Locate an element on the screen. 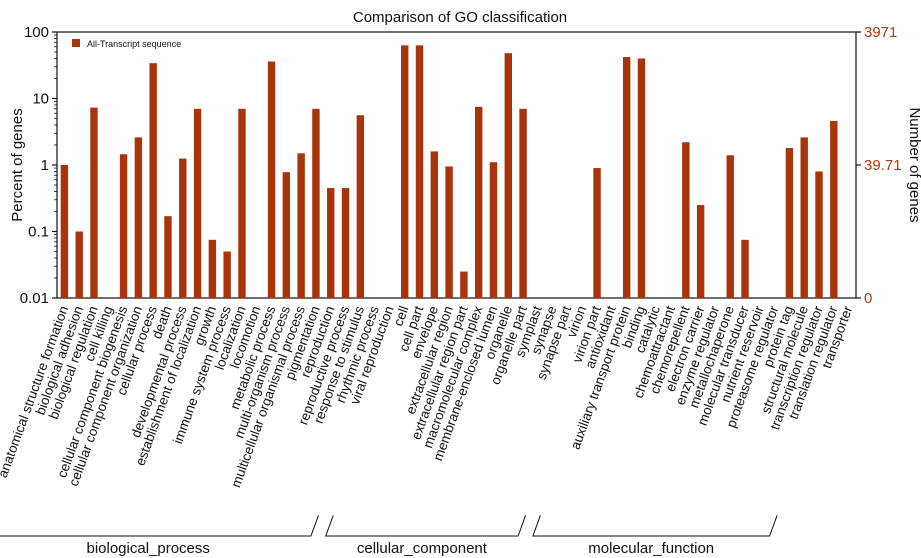  legend-label: All-Transcript sequence is located at coordinates (134, 44).